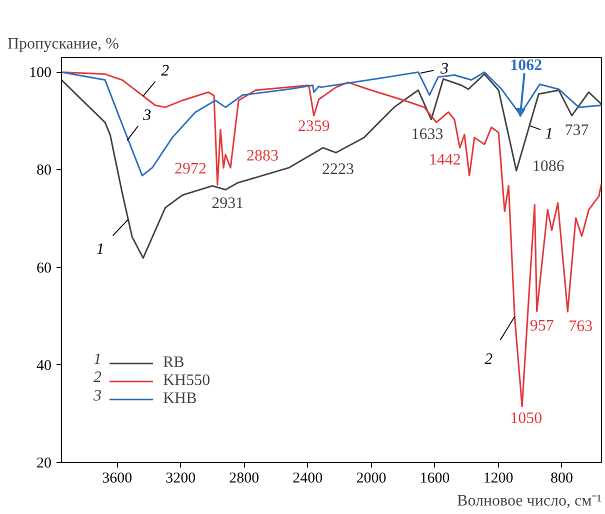 The height and width of the screenshot is (514, 605). What do you see at coordinates (180, 399) in the screenshot?
I see `legend-label: KHB` at bounding box center [180, 399].